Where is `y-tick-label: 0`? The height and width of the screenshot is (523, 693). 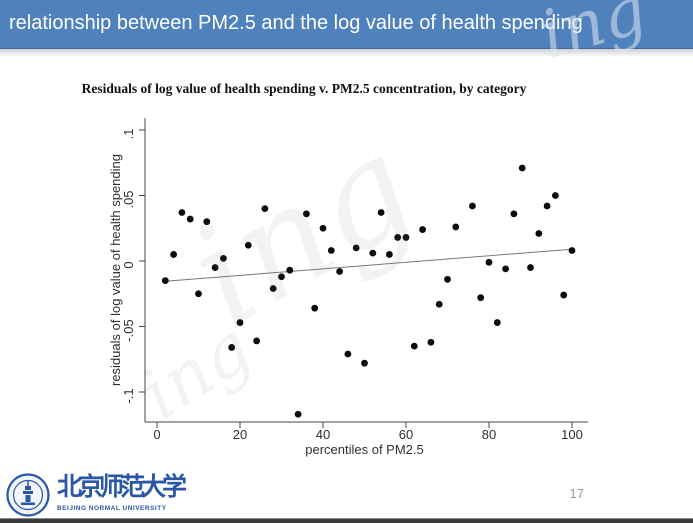
y-tick-label: 0 is located at coordinates (128, 264).